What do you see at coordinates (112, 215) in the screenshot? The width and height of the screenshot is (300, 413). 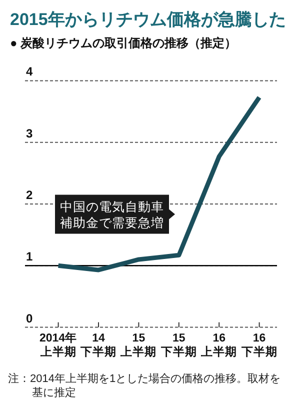 I see `annotation: 中国の電気自動車補助金で需要急増` at bounding box center [112, 215].